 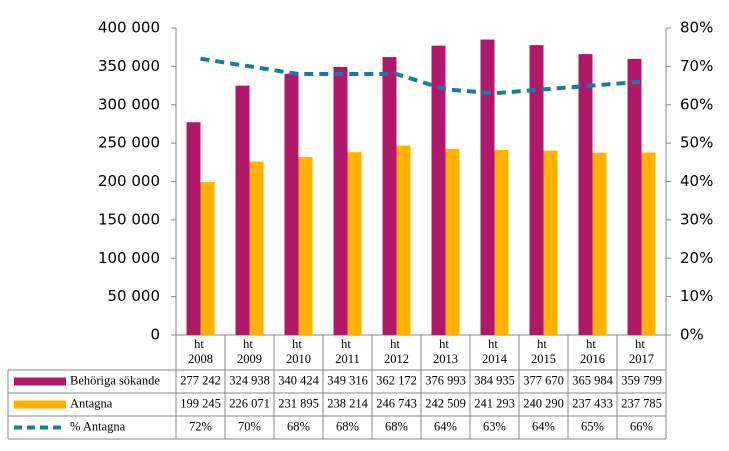 What do you see at coordinates (494, 380) in the screenshot?
I see `table-value: 384 935` at bounding box center [494, 380].